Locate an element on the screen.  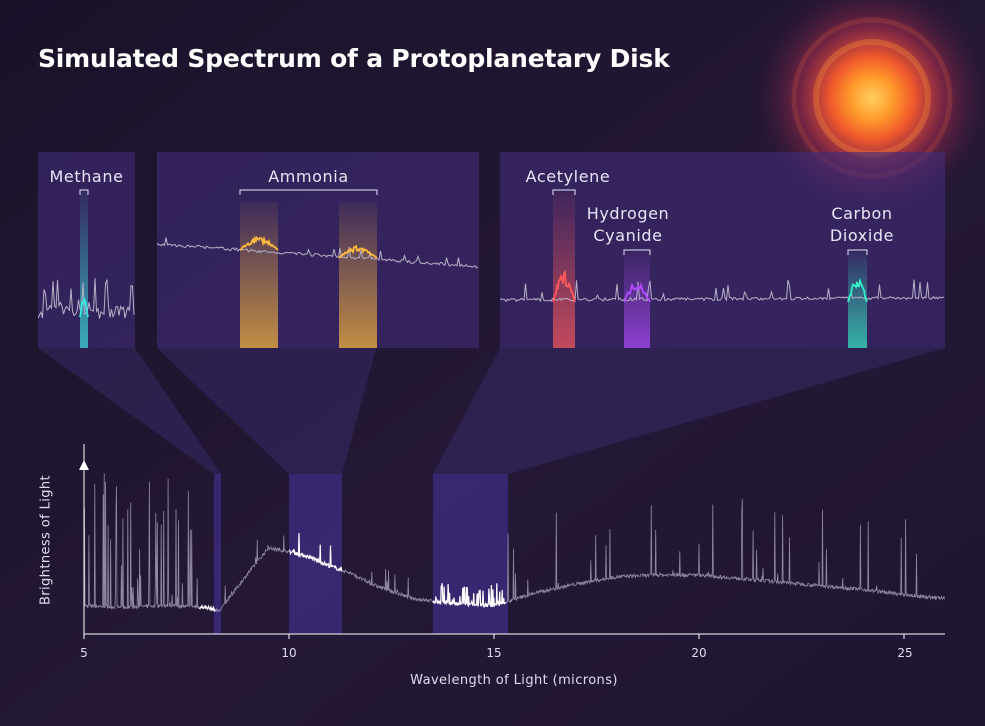
carbon-dioxide-highlight-peak is located at coordinates (857, 290).